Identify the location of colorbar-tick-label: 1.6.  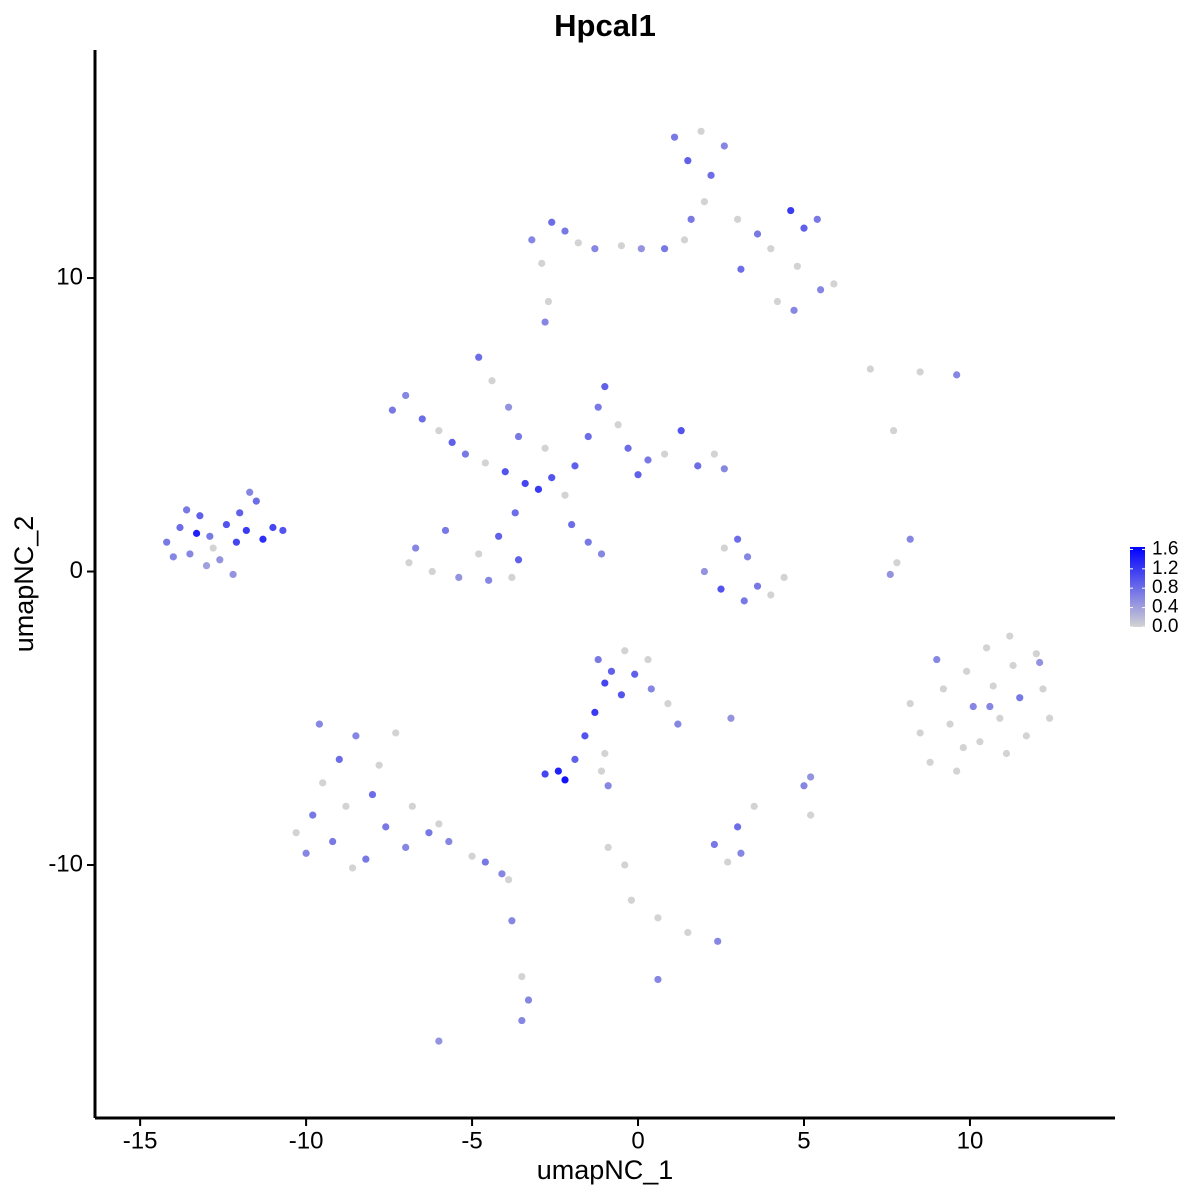
(1165, 548).